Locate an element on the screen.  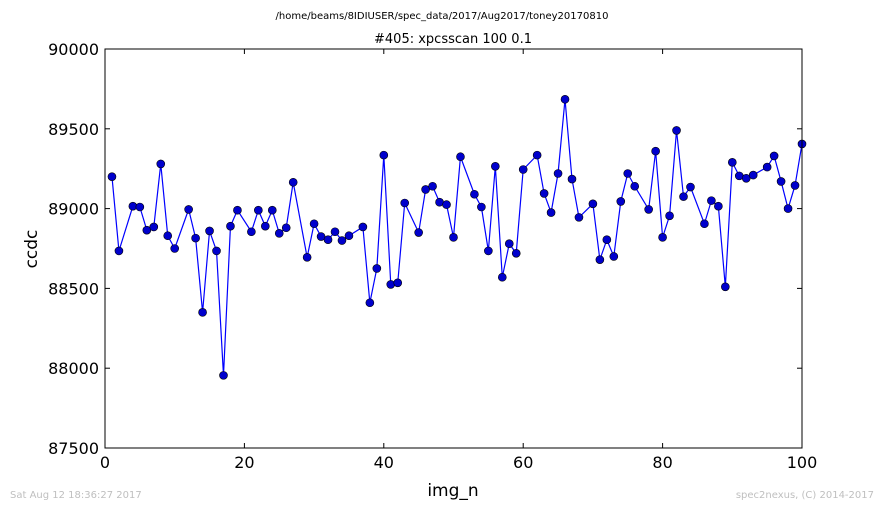
footer-timestamp: Sat Aug 12 18:36:27 2017 is located at coordinates (76, 495).